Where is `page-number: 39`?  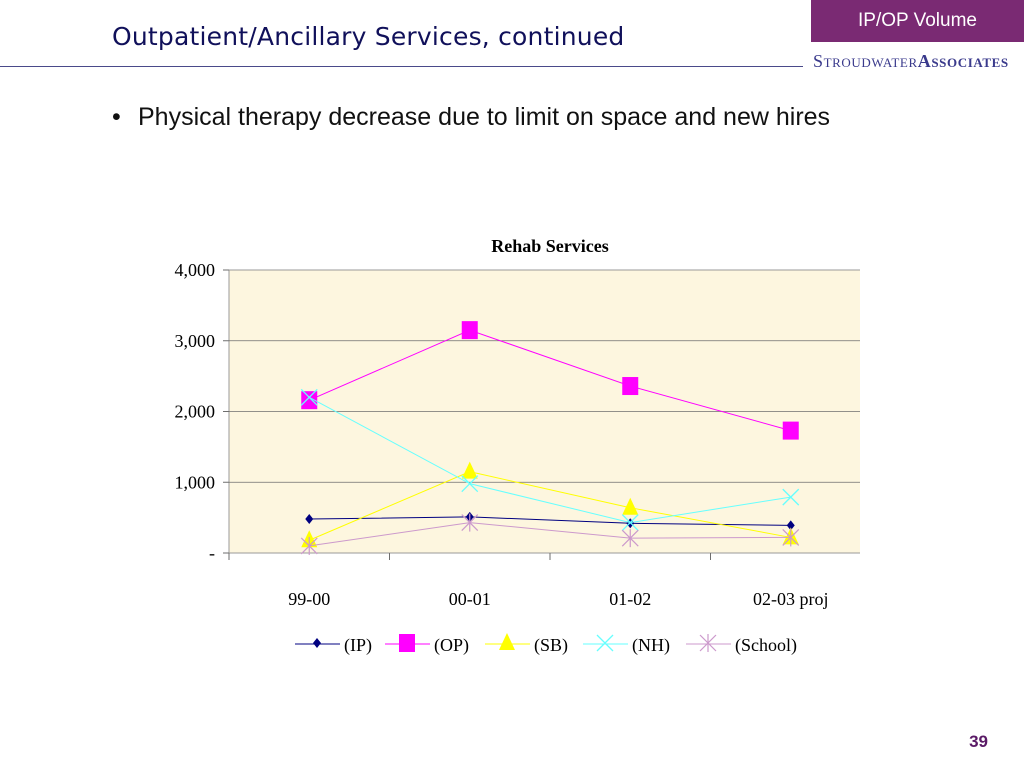 page-number: 39 is located at coordinates (978, 741).